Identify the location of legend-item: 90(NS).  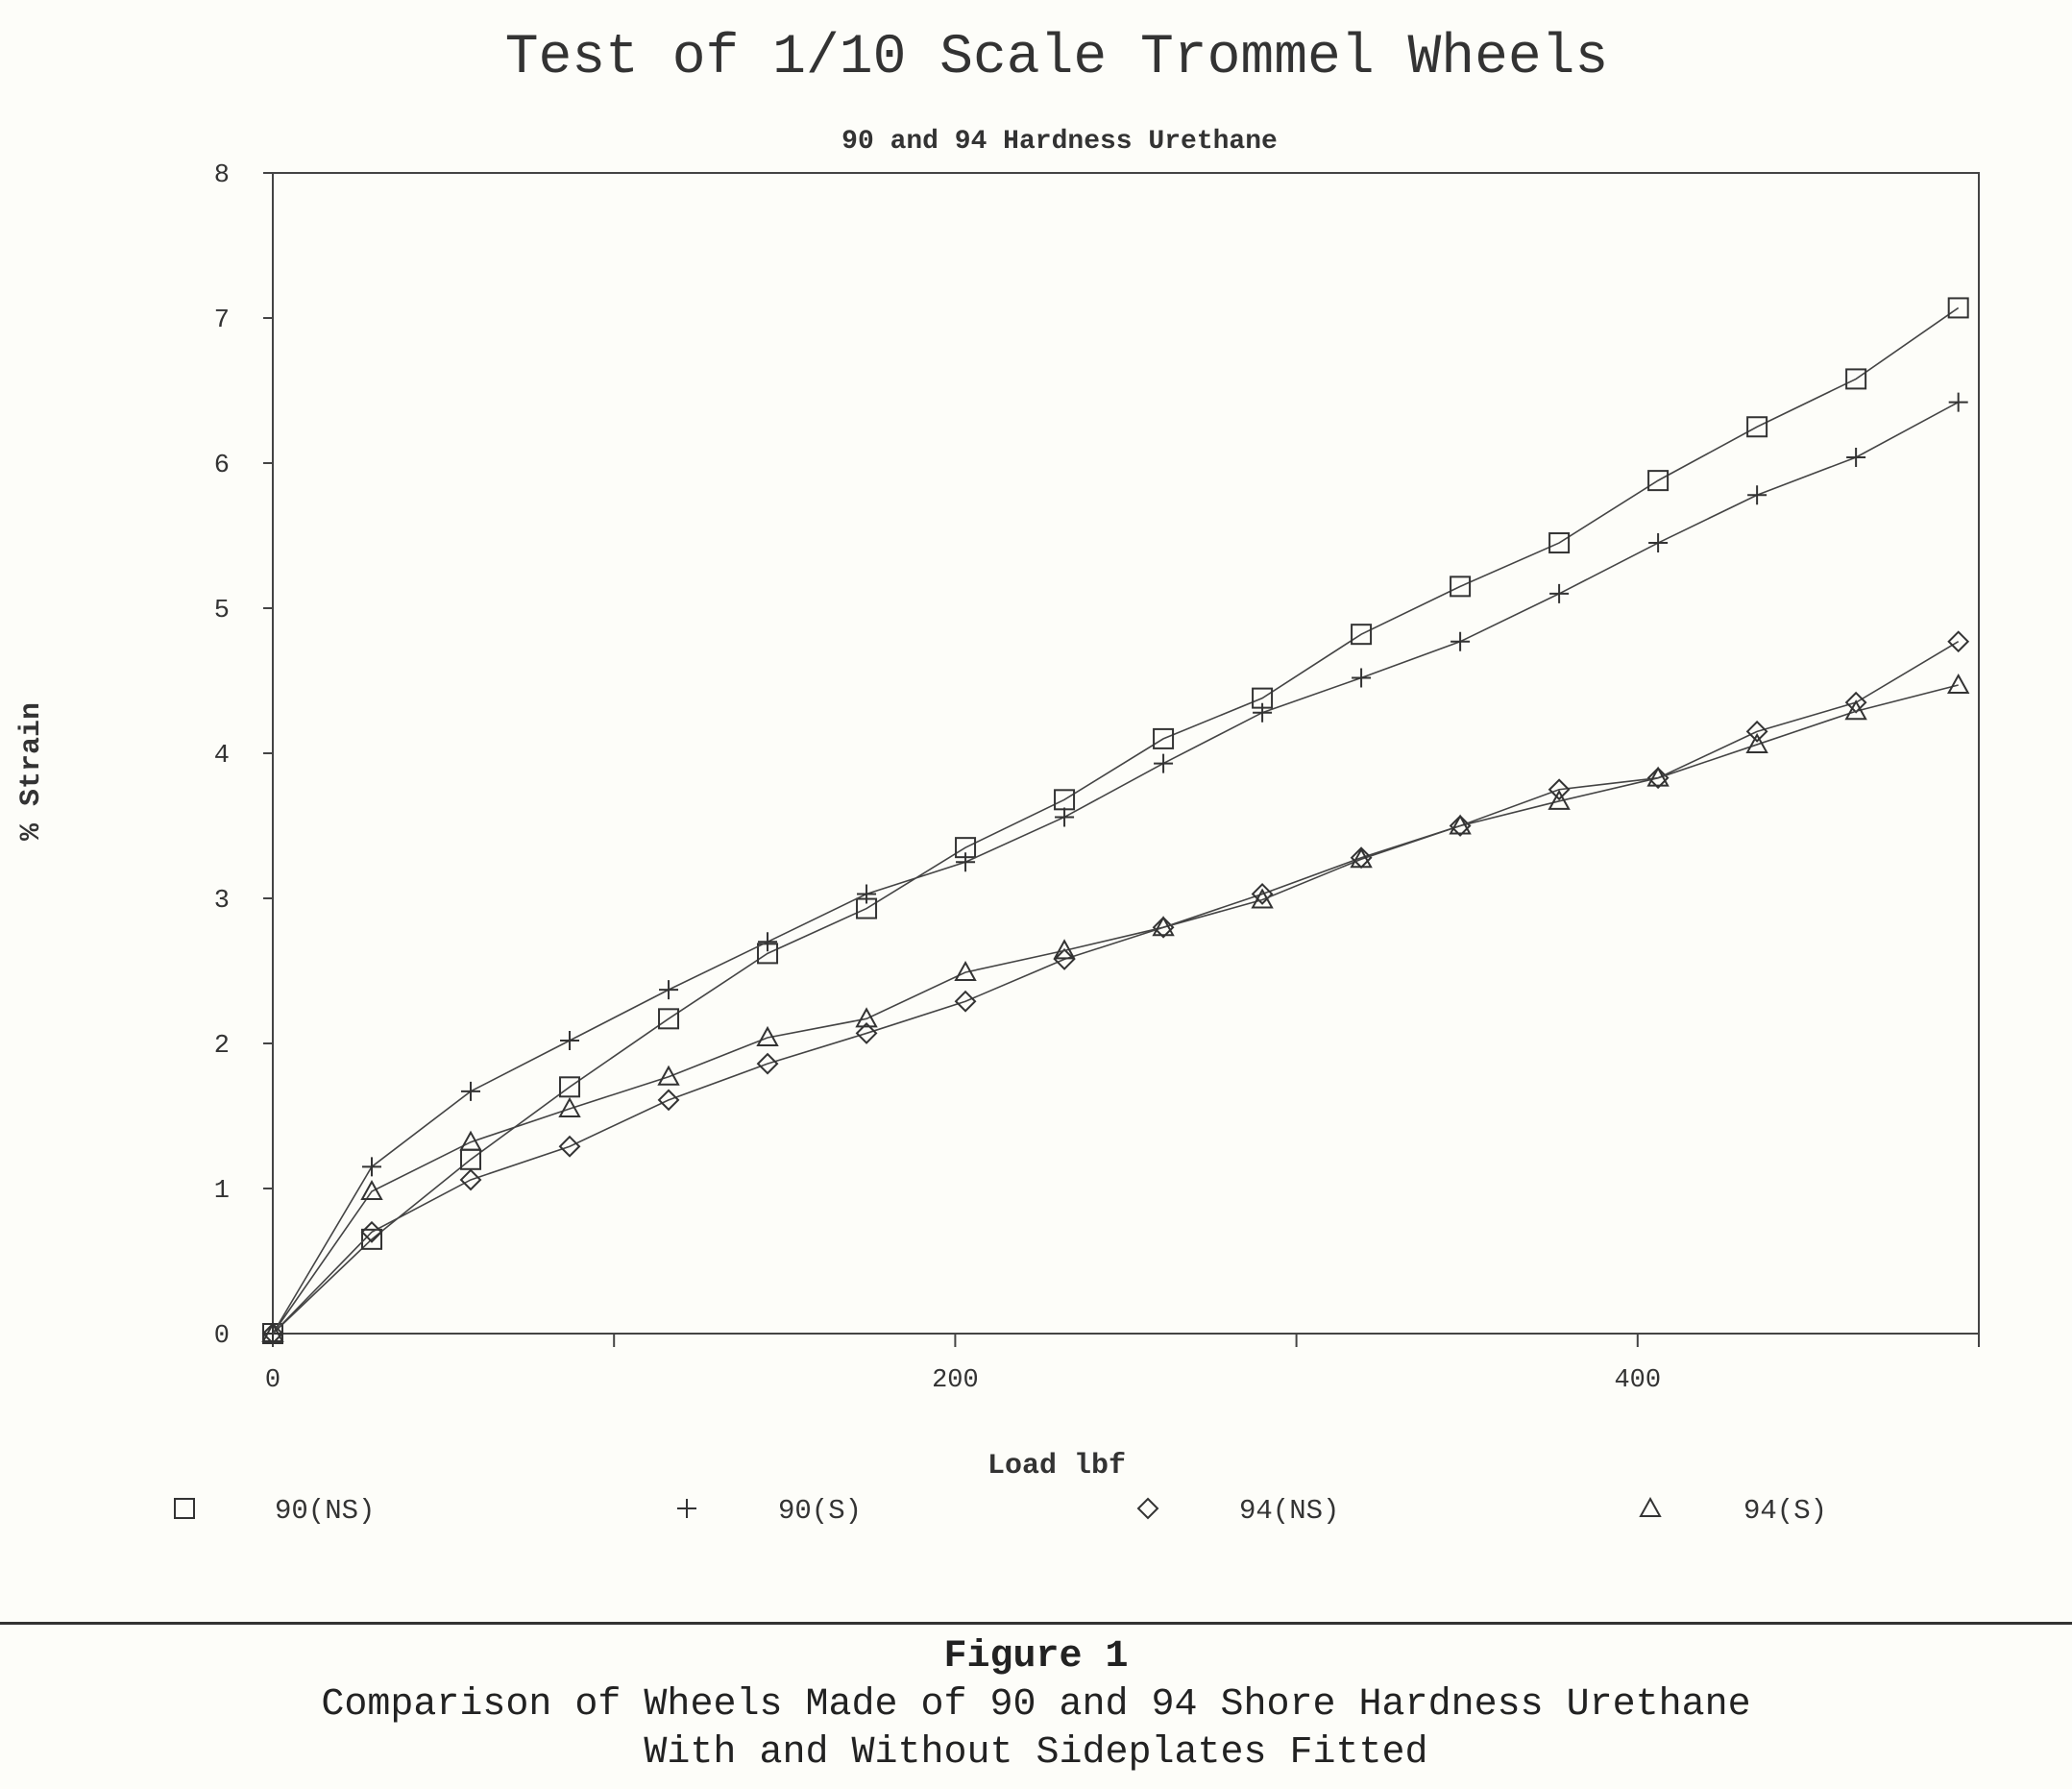
(274, 1511).